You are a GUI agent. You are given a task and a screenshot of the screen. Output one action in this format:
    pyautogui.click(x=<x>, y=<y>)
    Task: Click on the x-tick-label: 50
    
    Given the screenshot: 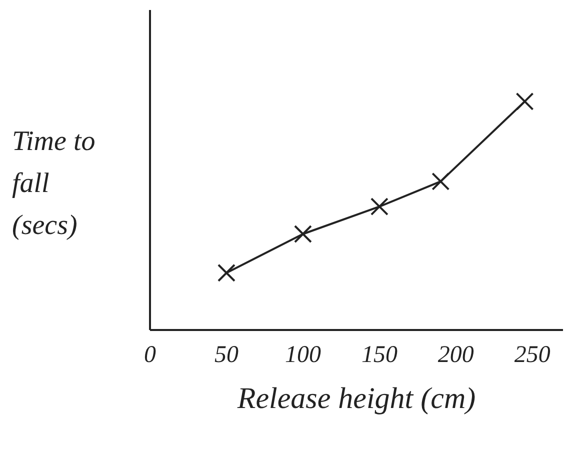 What is the action you would take?
    pyautogui.click(x=226, y=355)
    